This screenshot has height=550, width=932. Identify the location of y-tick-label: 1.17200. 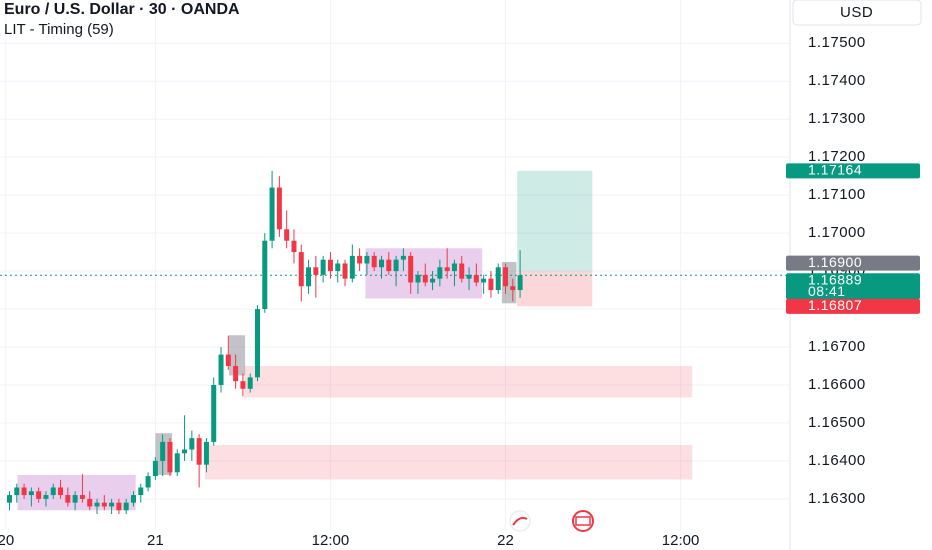
(837, 156).